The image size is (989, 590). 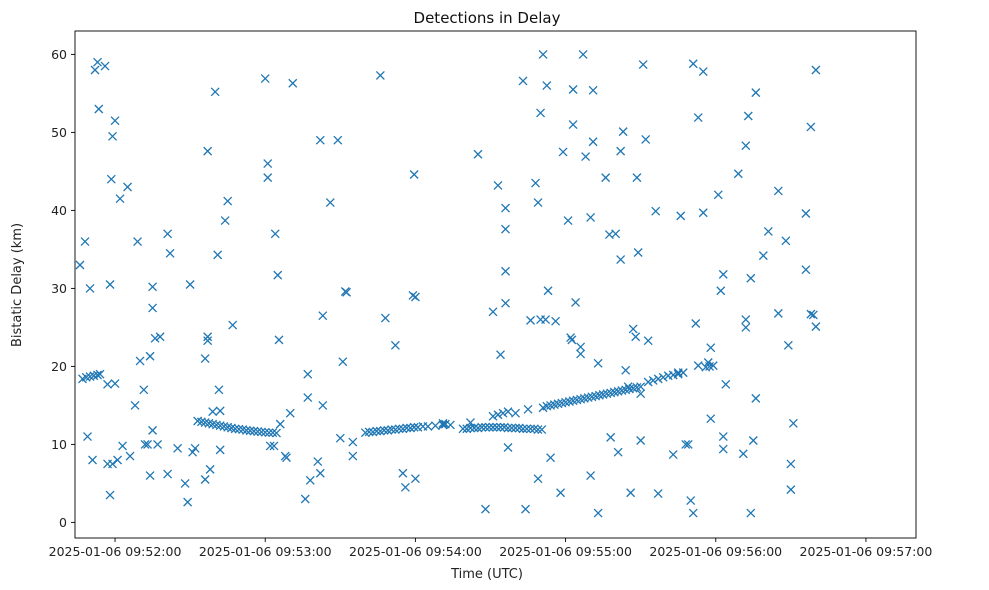 I want to click on y-tick-label: 20, so click(x=59, y=366).